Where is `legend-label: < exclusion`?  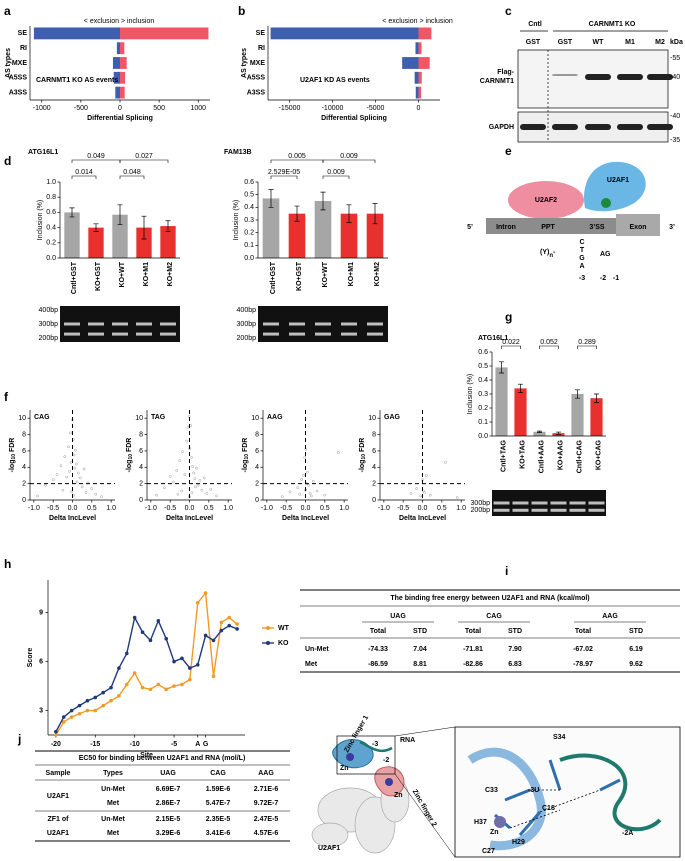
legend-label: < exclusion is located at coordinates (101, 21).